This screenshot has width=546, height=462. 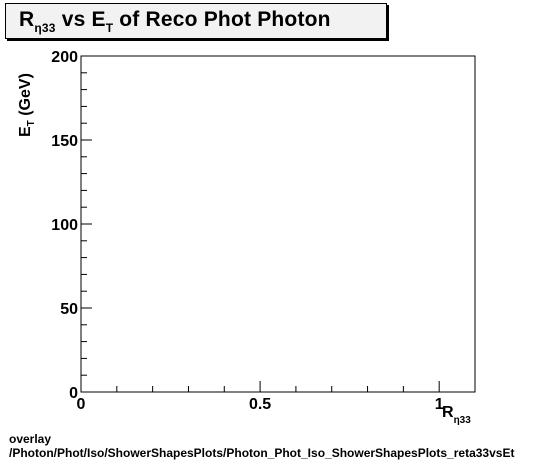 What do you see at coordinates (222, 19) in the screenshot?
I see `title-rest: of Reco Phot Photon` at bounding box center [222, 19].